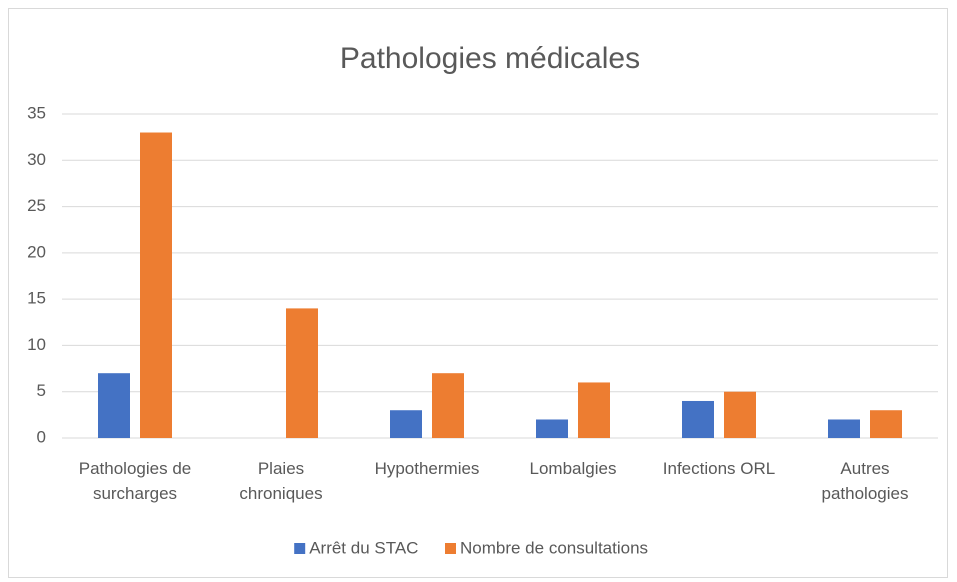  Describe the element at coordinates (36, 251) in the screenshot. I see `y-tick-label: 20` at that location.